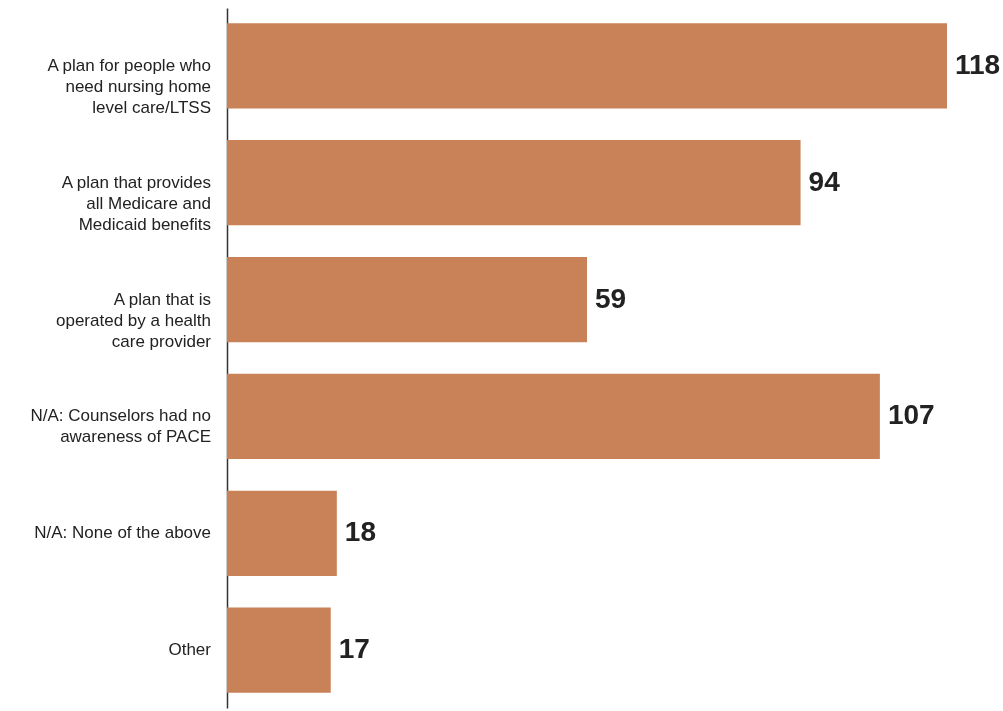 This screenshot has width=1003, height=711. What do you see at coordinates (360, 532) in the screenshot?
I see `data-label: 18` at bounding box center [360, 532].